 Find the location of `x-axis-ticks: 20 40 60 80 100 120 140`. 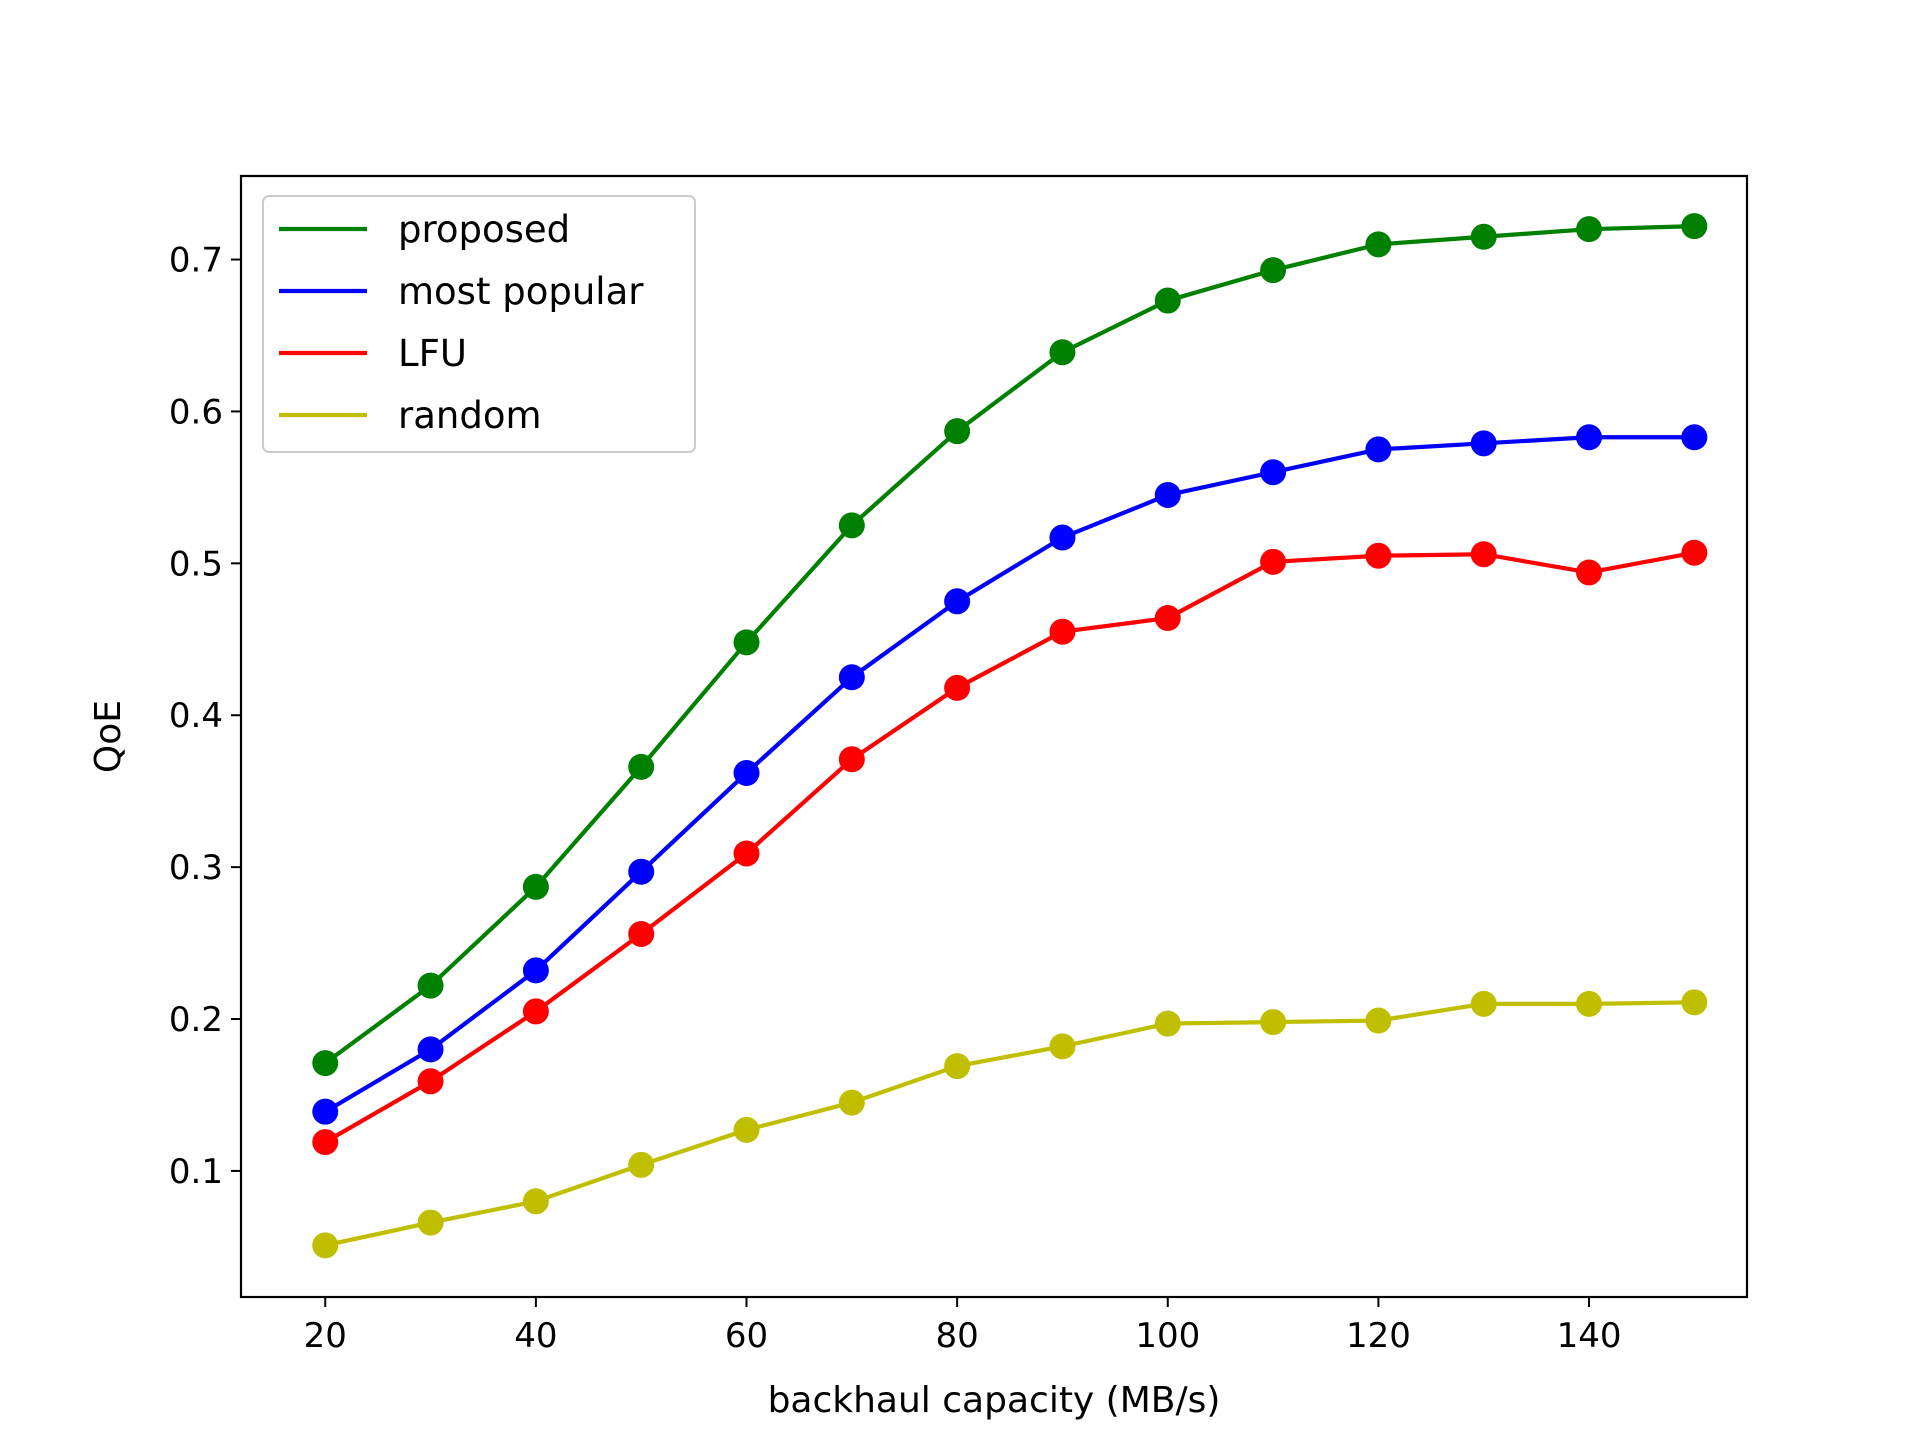

x-axis-ticks: 20 40 60 80 100 120 140 is located at coordinates (963, 1326).